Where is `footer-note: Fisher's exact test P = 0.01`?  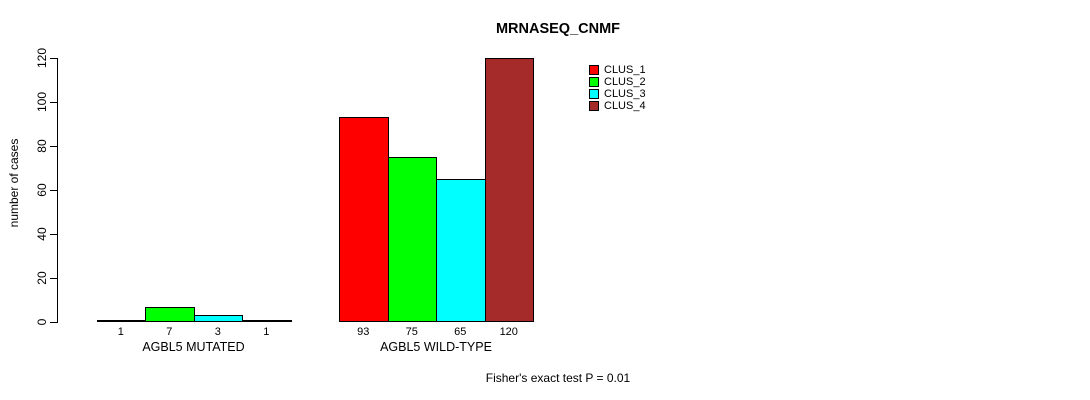
footer-note: Fisher's exact test P = 0.01 is located at coordinates (558, 378).